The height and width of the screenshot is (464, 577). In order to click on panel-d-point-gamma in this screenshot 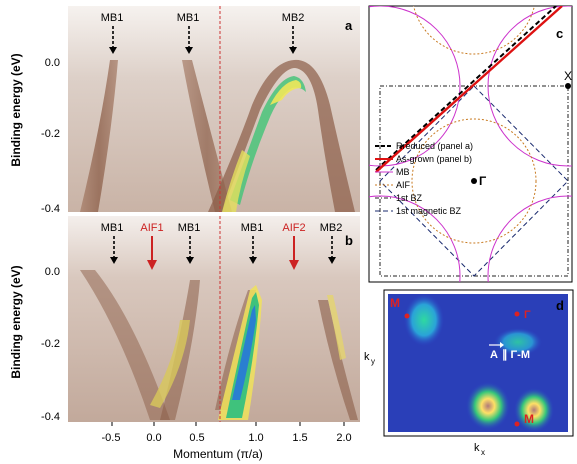, I will do `click(517, 314)`.